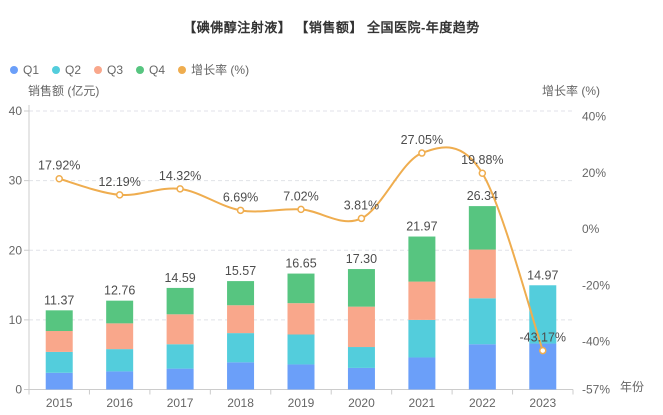  I want to click on legend-item-growth-rate: 增长率 (%), so click(213, 69).